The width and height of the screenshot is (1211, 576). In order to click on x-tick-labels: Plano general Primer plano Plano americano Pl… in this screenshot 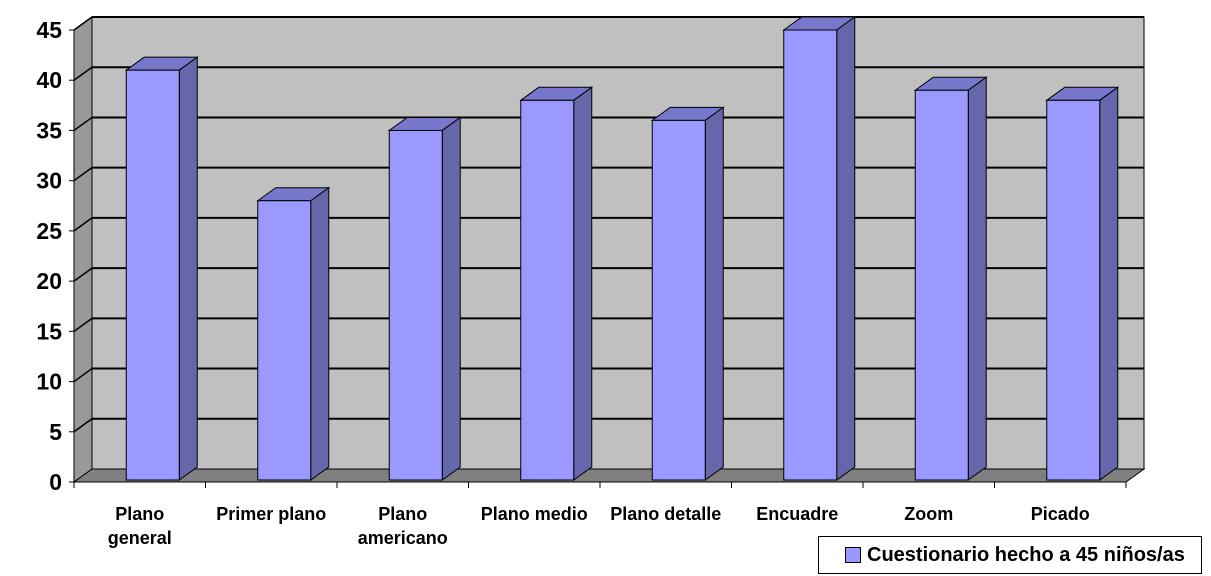, I will do `click(599, 526)`.